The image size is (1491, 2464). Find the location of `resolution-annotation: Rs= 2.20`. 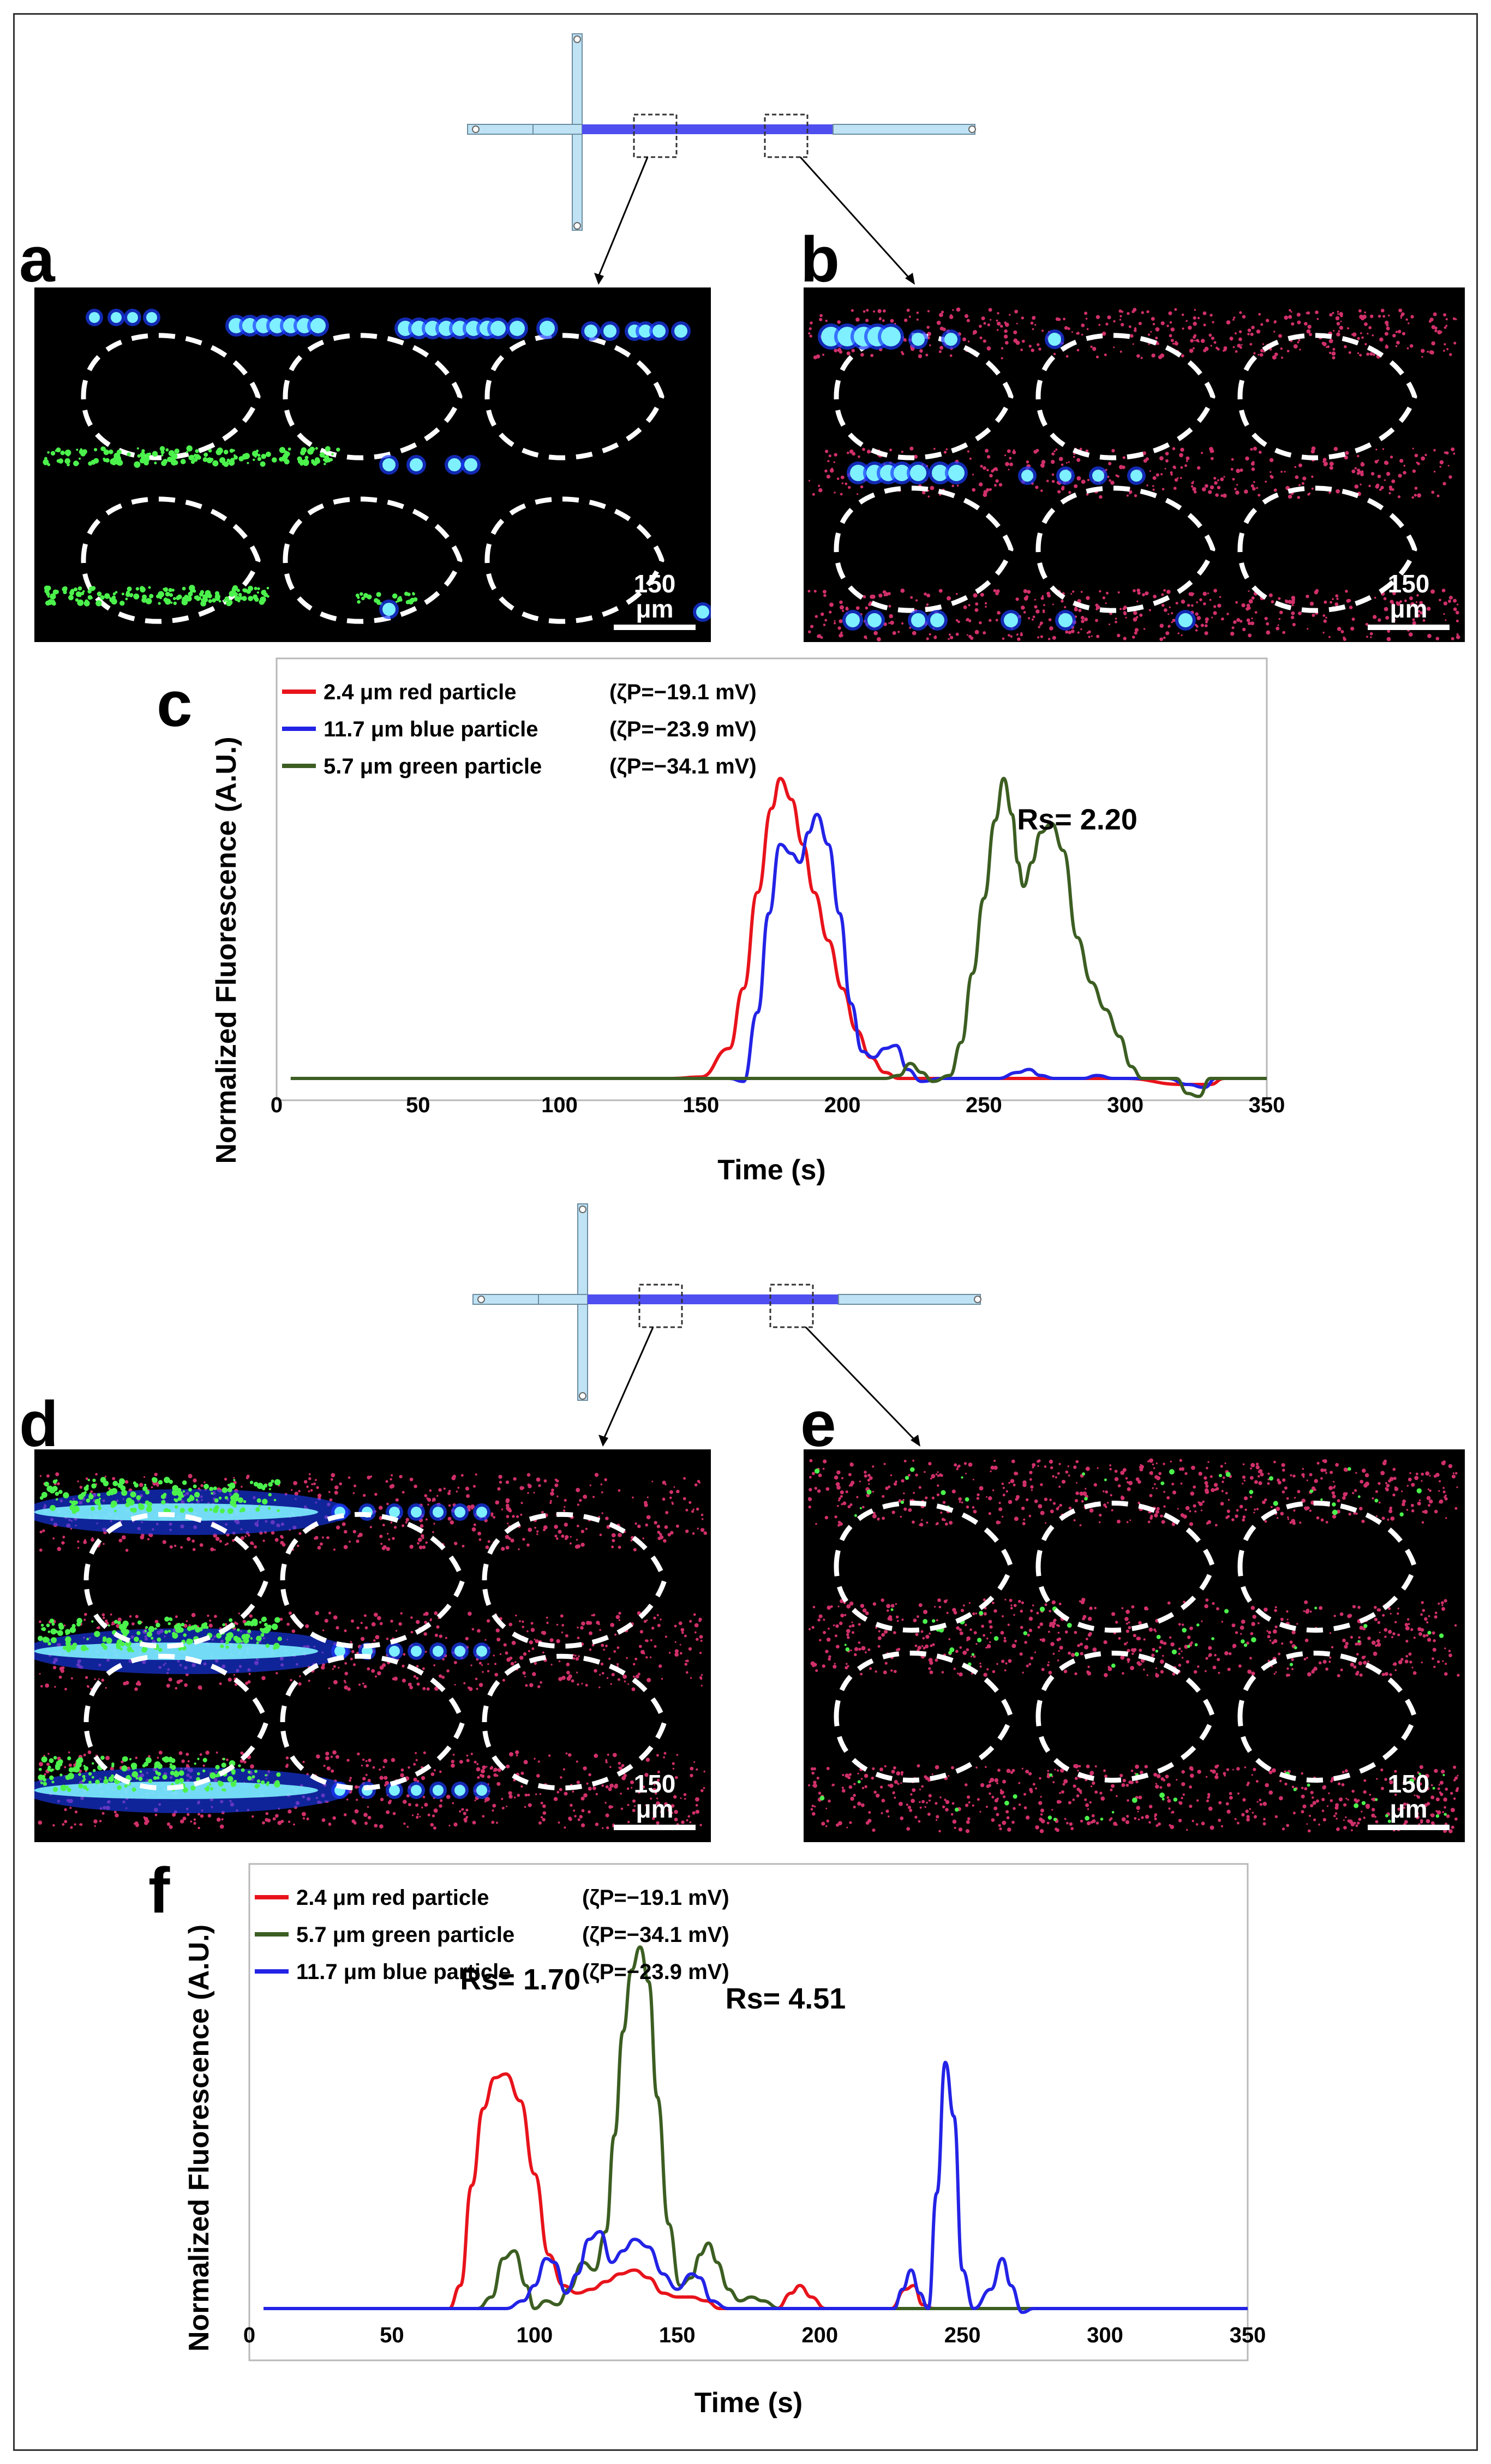

resolution-annotation: Rs= 2.20 is located at coordinates (1077, 820).